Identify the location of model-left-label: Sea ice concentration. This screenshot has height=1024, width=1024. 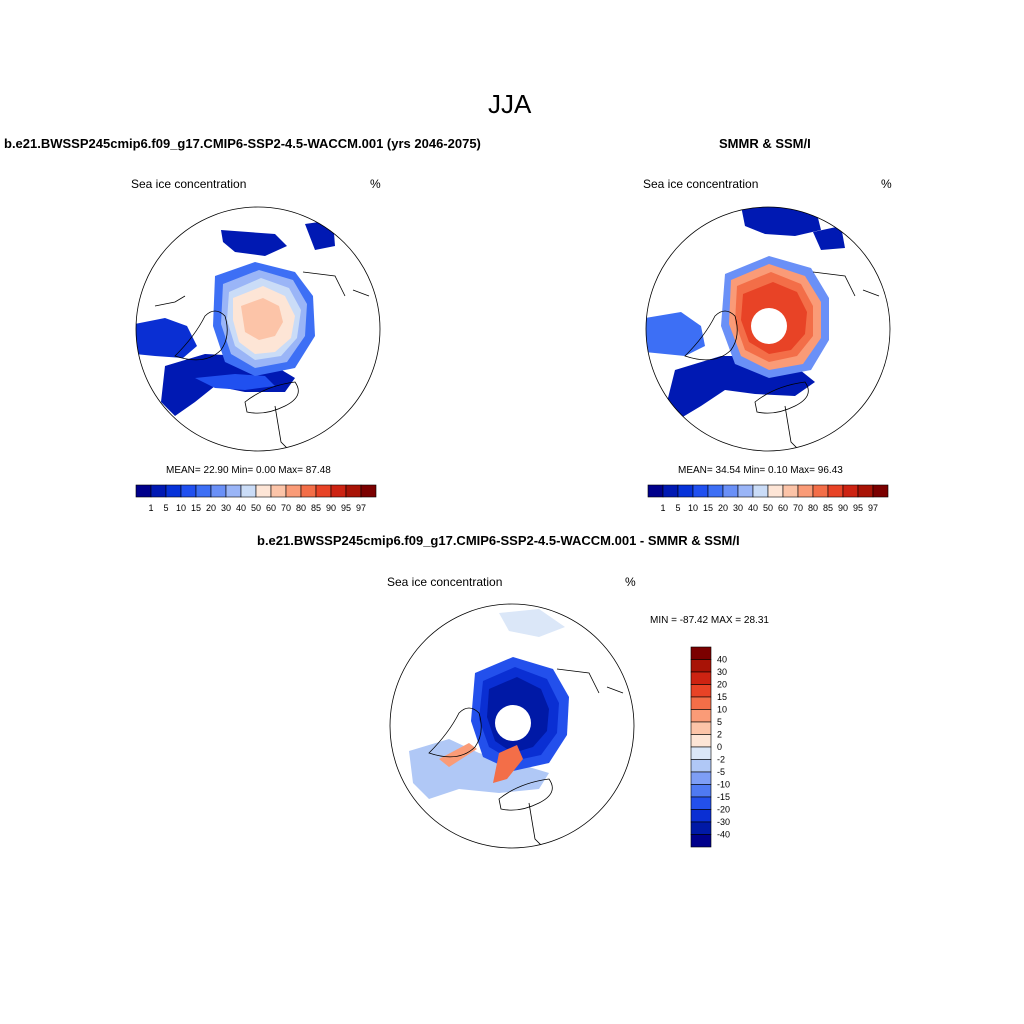
(189, 184).